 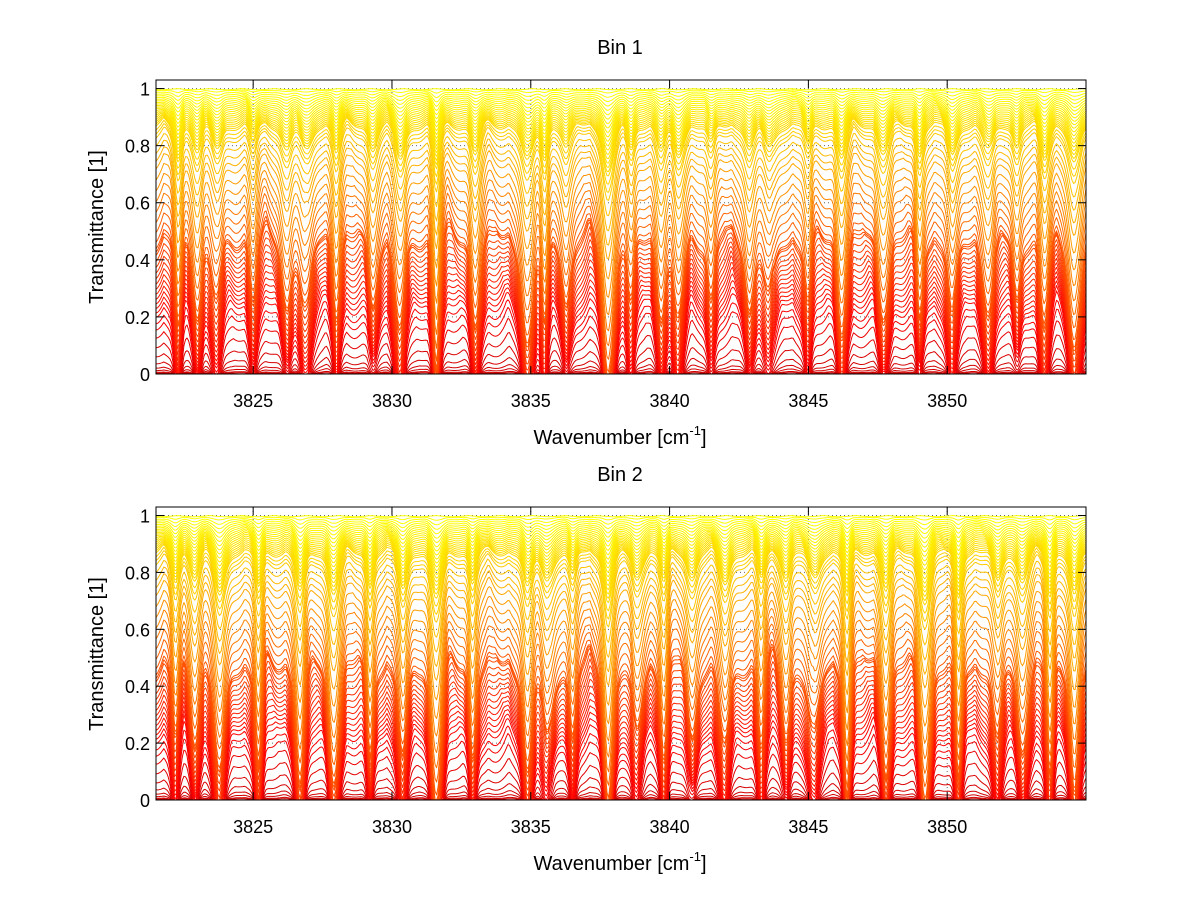 What do you see at coordinates (947, 827) in the screenshot?
I see `x-tick-label: 3850` at bounding box center [947, 827].